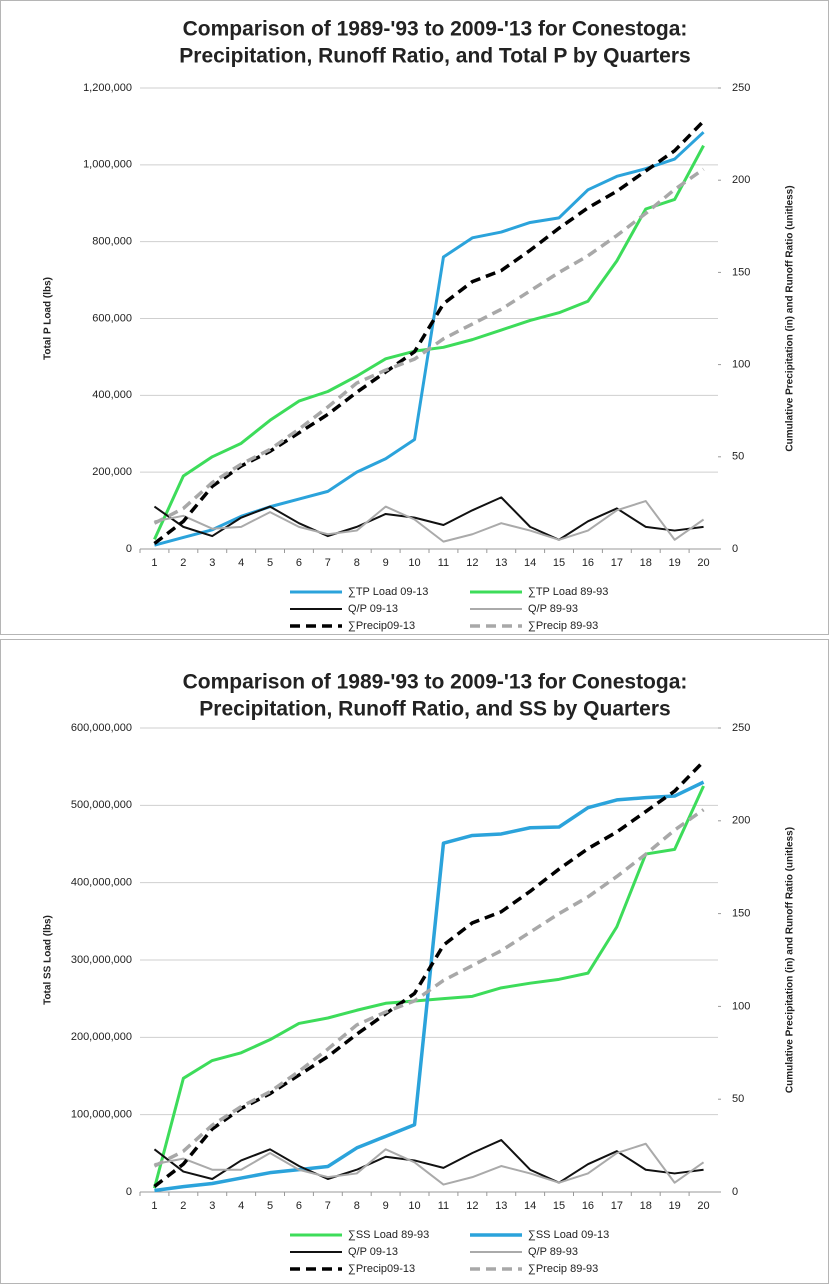 The width and height of the screenshot is (830, 1285). Describe the element at coordinates (101, 883) in the screenshot. I see `y-tick-label: 400,000,000` at that location.